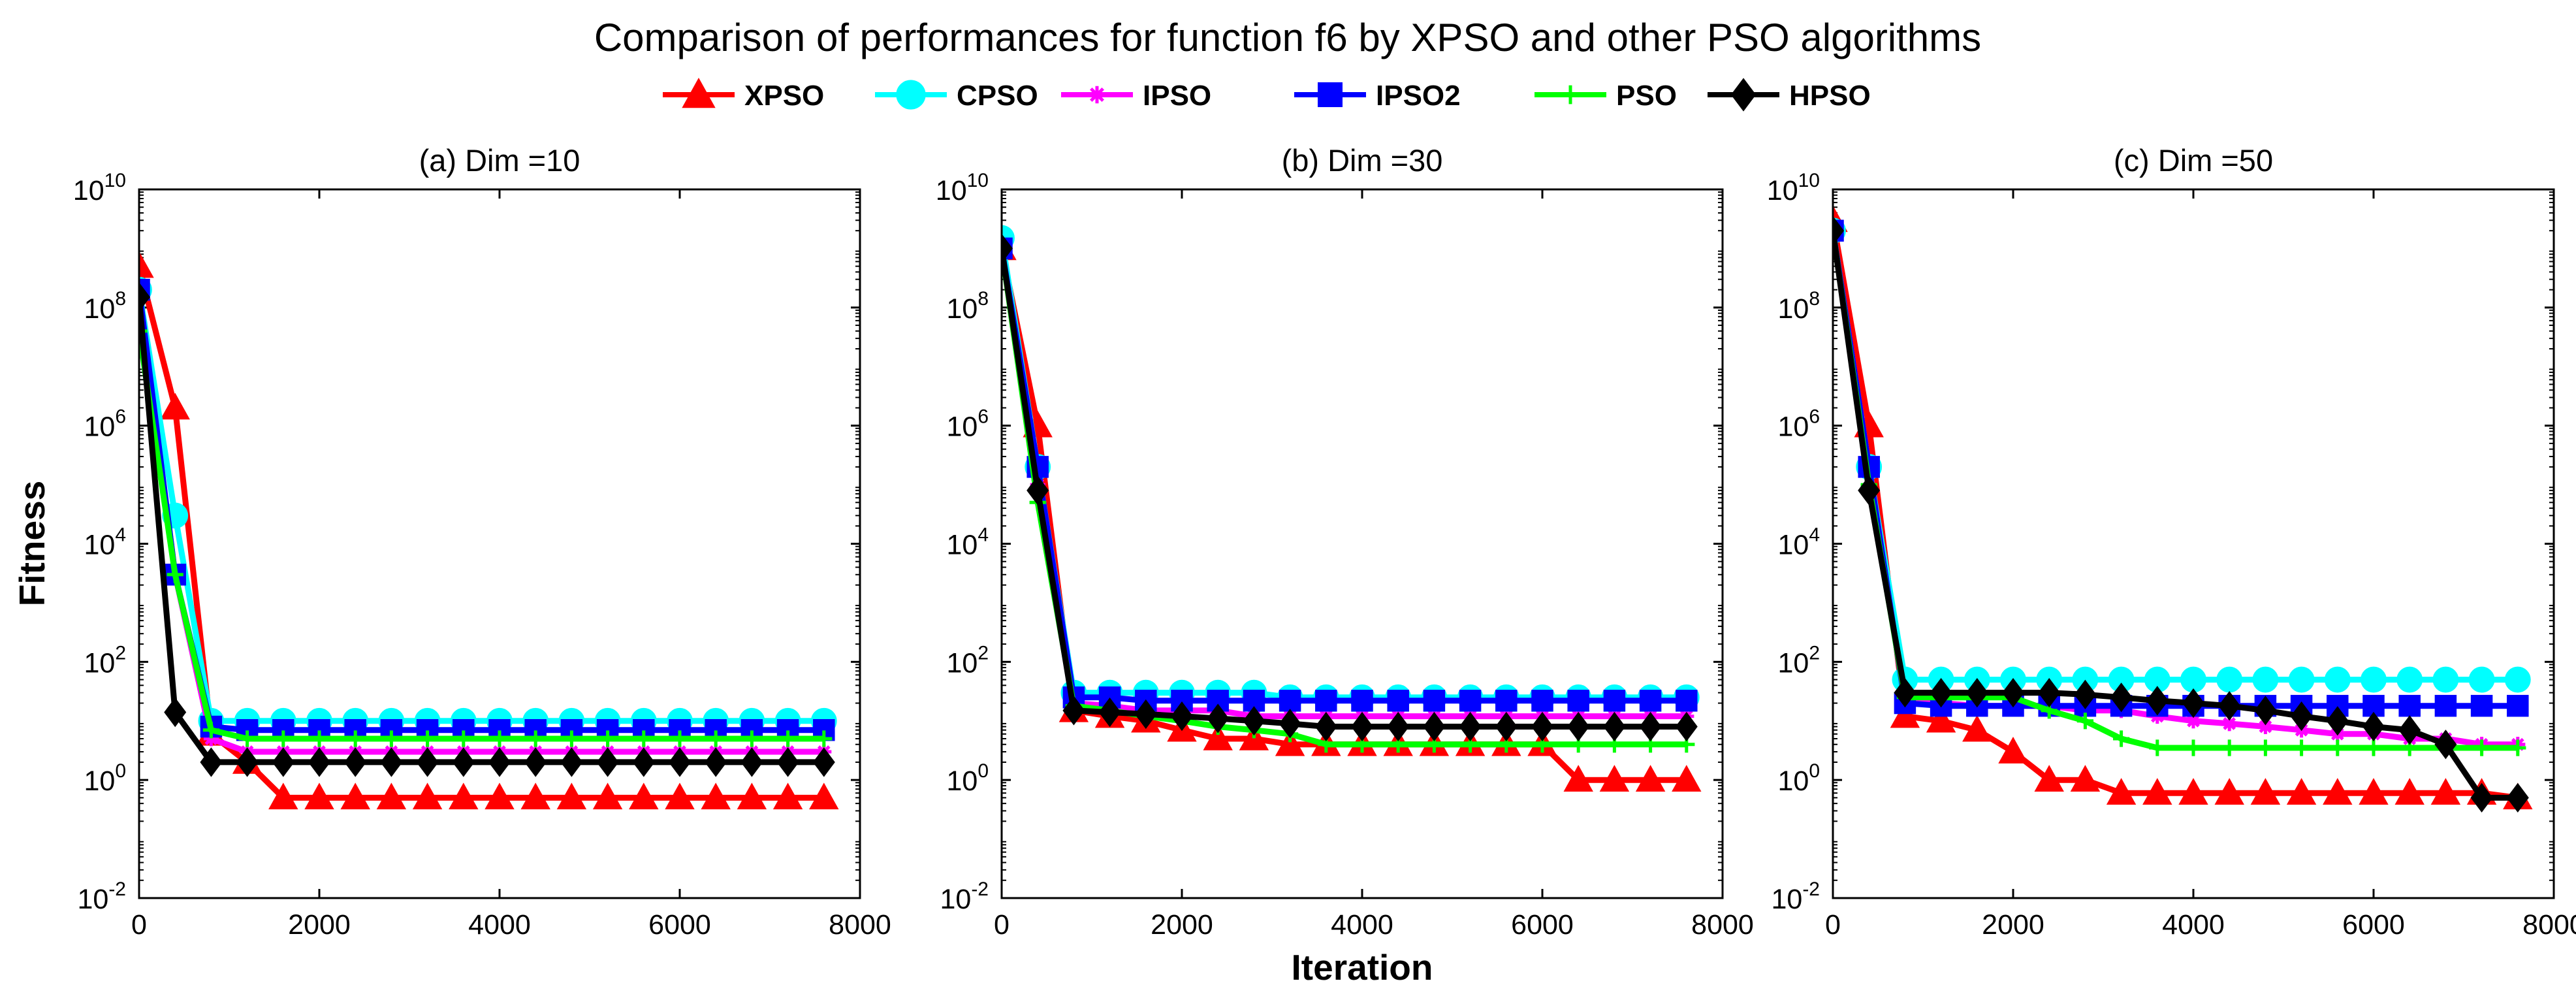 This screenshot has width=2576, height=998. What do you see at coordinates (680, 925) in the screenshot?
I see `x-tick-label: 6000` at bounding box center [680, 925].